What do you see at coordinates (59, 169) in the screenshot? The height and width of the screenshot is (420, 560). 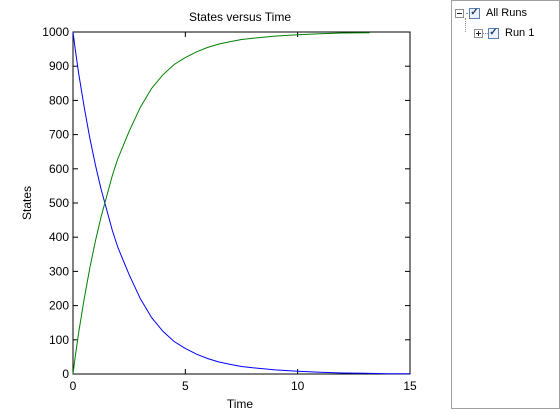 I see `y-tick-label: 600` at bounding box center [59, 169].